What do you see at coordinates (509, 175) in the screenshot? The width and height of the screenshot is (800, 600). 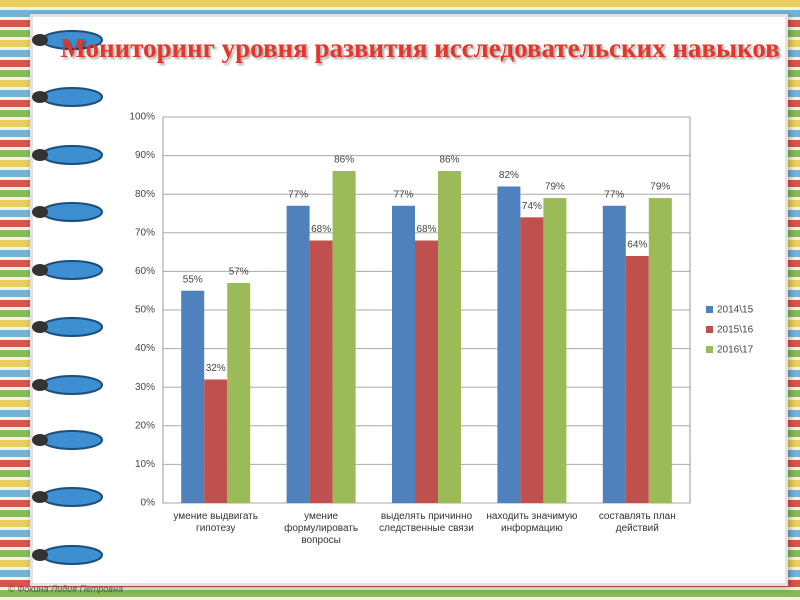 I see `value-label: 82%` at bounding box center [509, 175].